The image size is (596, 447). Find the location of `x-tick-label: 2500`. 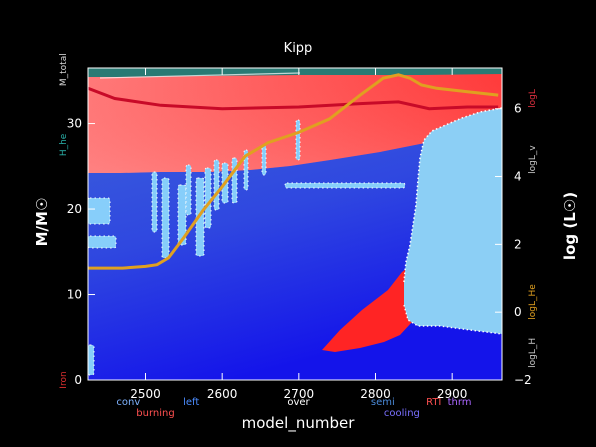

x-tick-label: 2500 is located at coordinates (145, 394).